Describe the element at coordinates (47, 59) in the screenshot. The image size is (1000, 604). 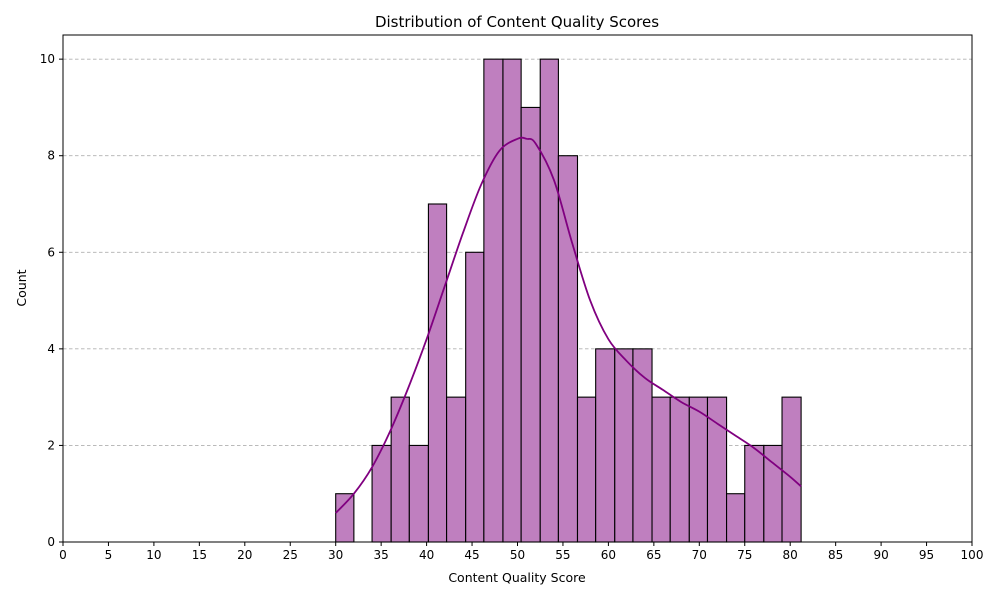
I see `y-tick-label: 10` at that location.